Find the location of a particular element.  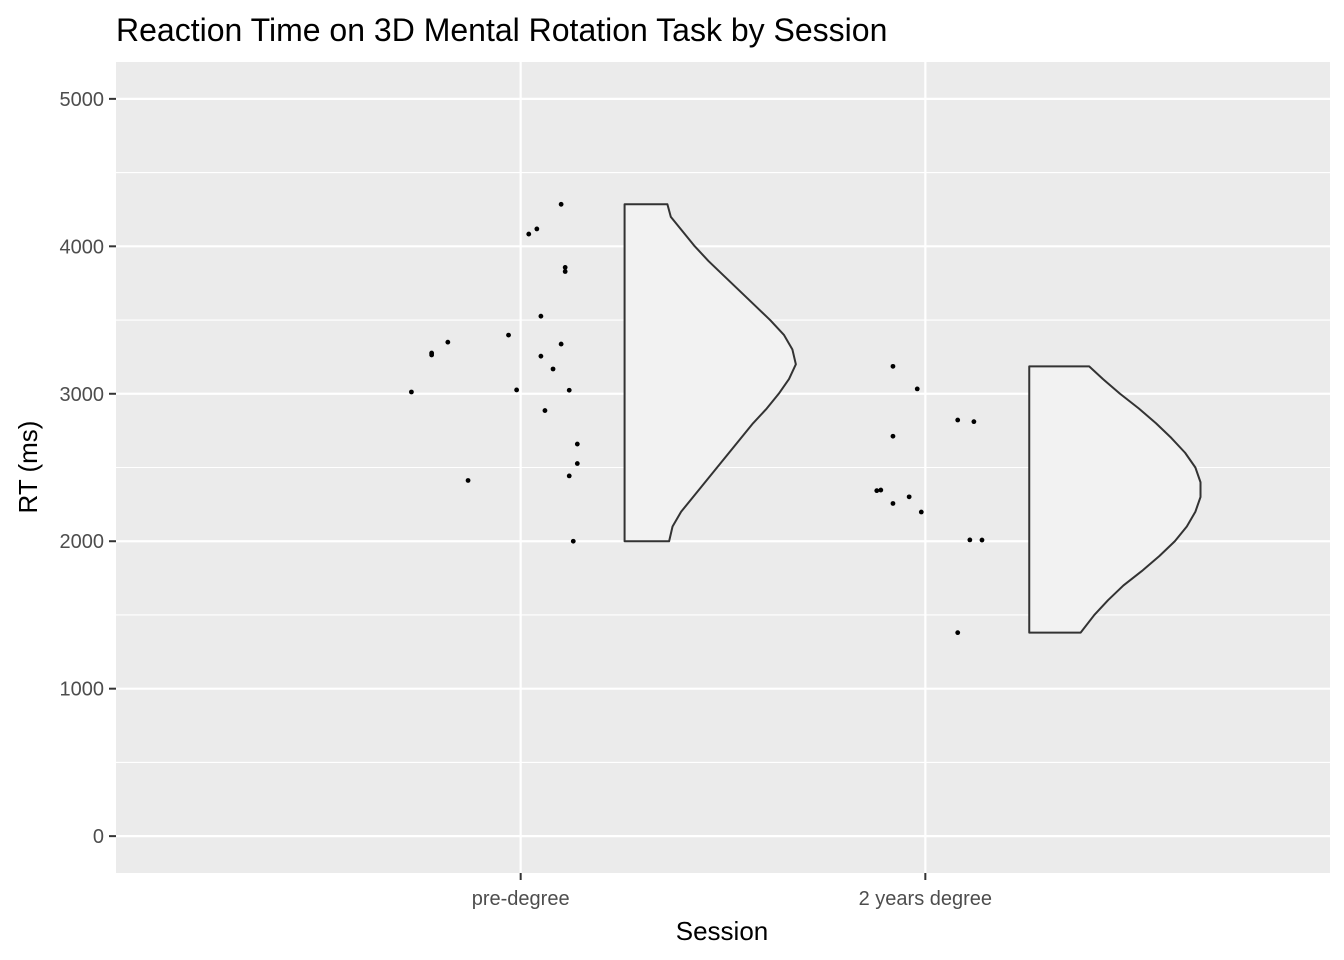

x-tick-label: 2 years degree is located at coordinates (925, 899).